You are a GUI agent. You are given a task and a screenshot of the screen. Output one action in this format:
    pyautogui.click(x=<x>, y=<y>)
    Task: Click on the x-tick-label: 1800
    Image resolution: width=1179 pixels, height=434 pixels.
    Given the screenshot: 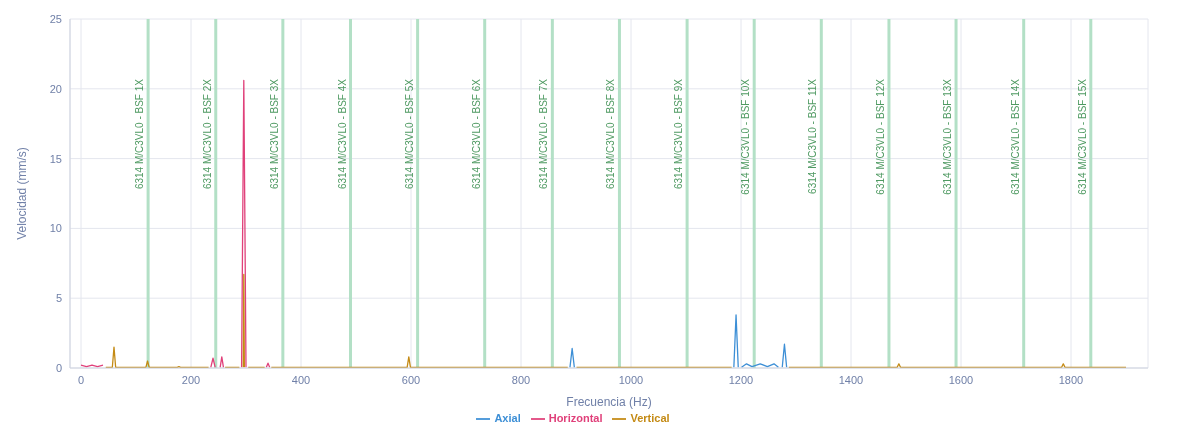 What is the action you would take?
    pyautogui.click(x=1071, y=379)
    